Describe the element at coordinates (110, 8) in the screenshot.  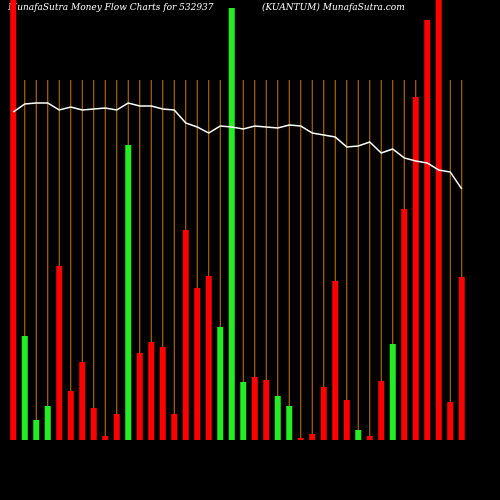
I see `chart-title: MunafaSutra Money Flow Charts for 532937` at that location.